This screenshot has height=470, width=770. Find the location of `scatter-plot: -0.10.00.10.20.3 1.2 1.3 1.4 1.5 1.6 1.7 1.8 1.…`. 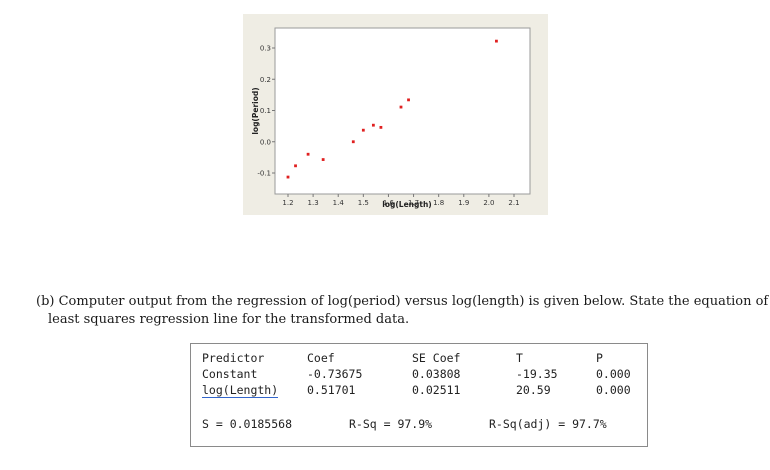

scatter-plot: -0.10.00.10.20.3 1.2 1.3 1.4 1.5 1.6 1.7 1.8 1.… is located at coordinates (391, 118).